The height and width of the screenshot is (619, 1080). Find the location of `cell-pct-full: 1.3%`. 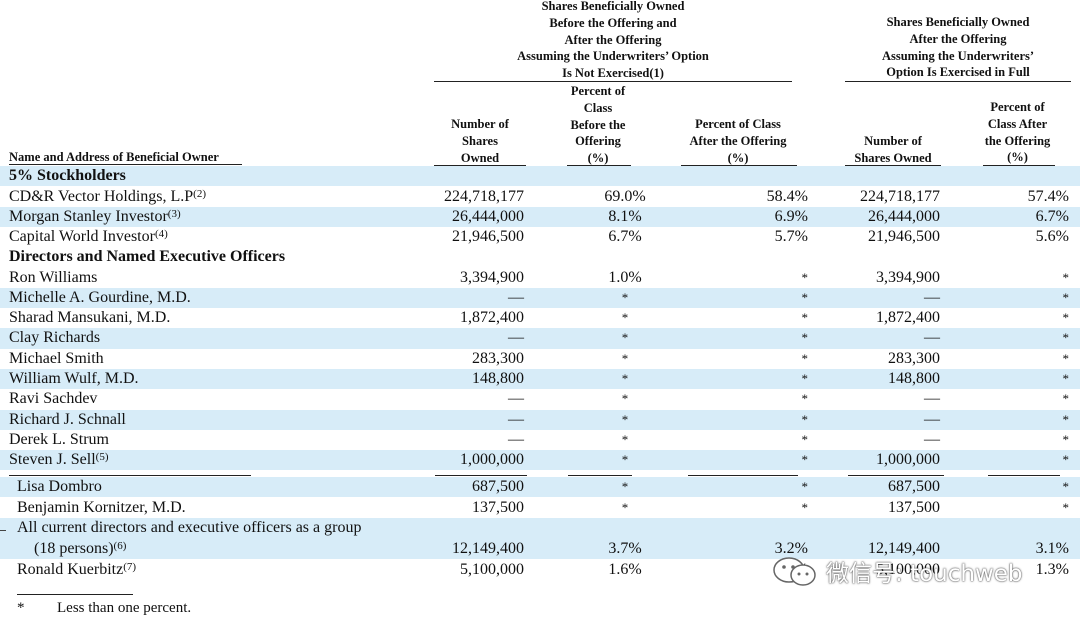

cell-pct-full: 1.3% is located at coordinates (1052, 569).